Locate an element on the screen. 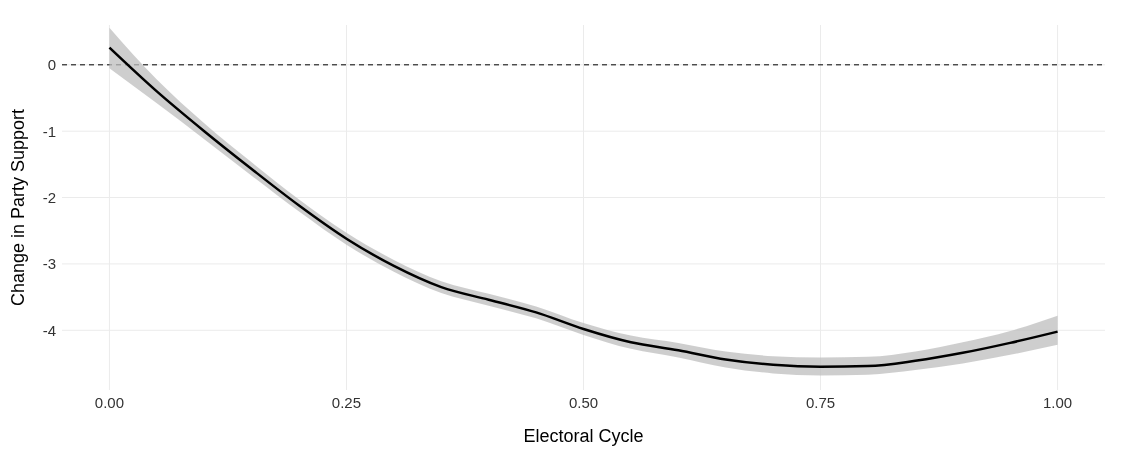  x-tick-label: 0.50 is located at coordinates (583, 402).